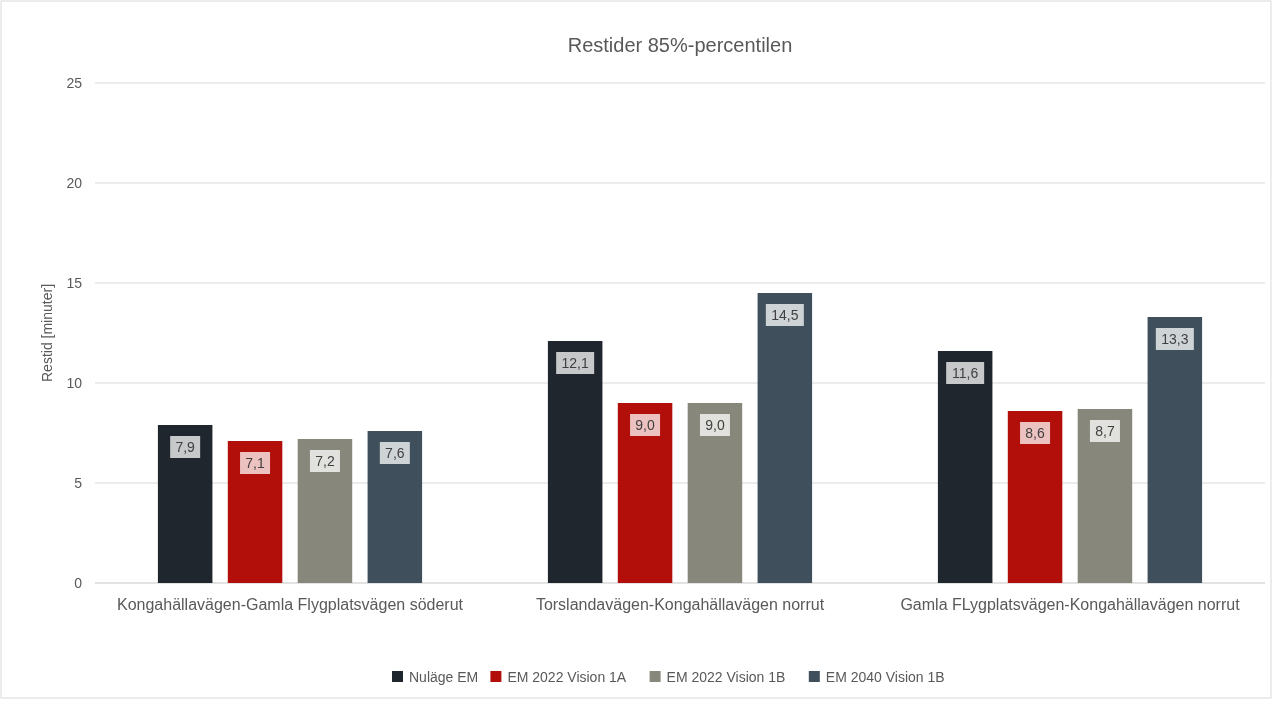 The width and height of the screenshot is (1282, 701). What do you see at coordinates (680, 45) in the screenshot?
I see `chart-title: Restider 85%-percentilen` at bounding box center [680, 45].